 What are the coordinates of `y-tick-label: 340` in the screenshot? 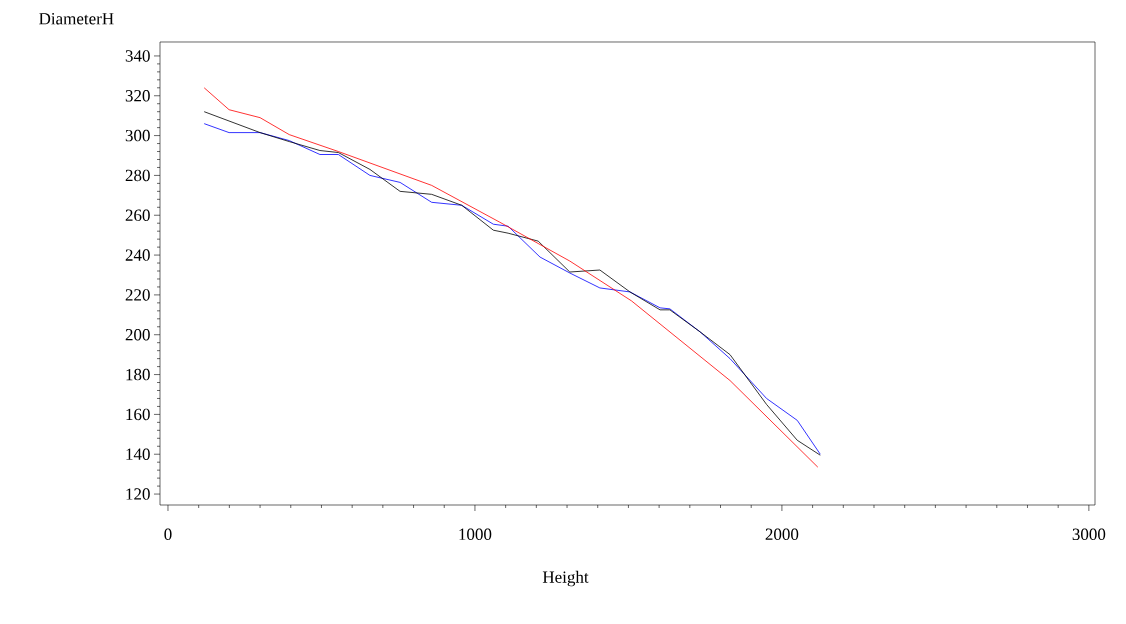 It's located at (137, 56).